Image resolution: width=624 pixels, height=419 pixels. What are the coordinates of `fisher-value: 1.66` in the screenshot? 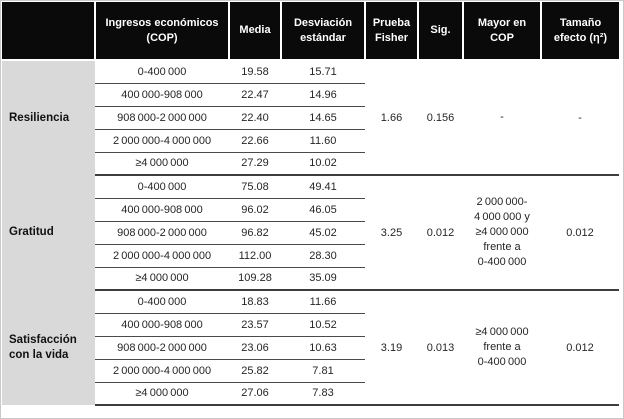 It's located at (391, 118).